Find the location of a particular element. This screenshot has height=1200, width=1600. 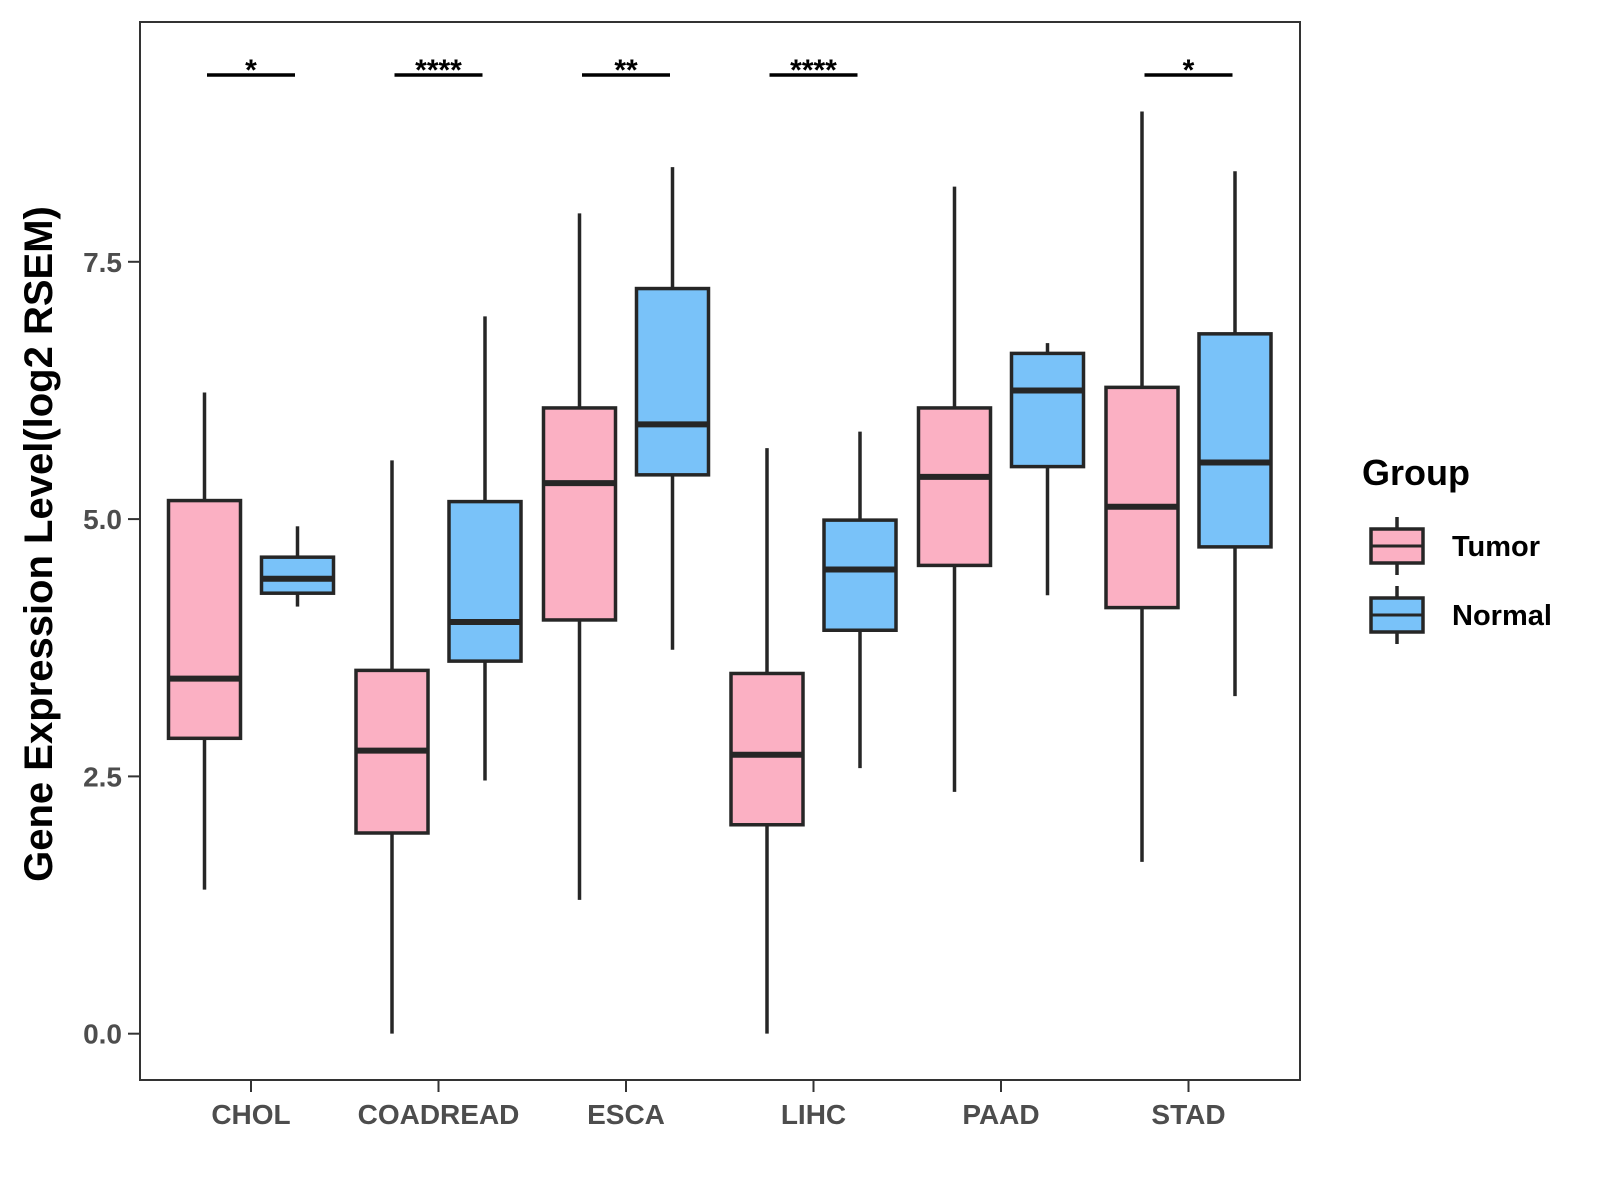

box-tumor-lihc is located at coordinates (767, 741).